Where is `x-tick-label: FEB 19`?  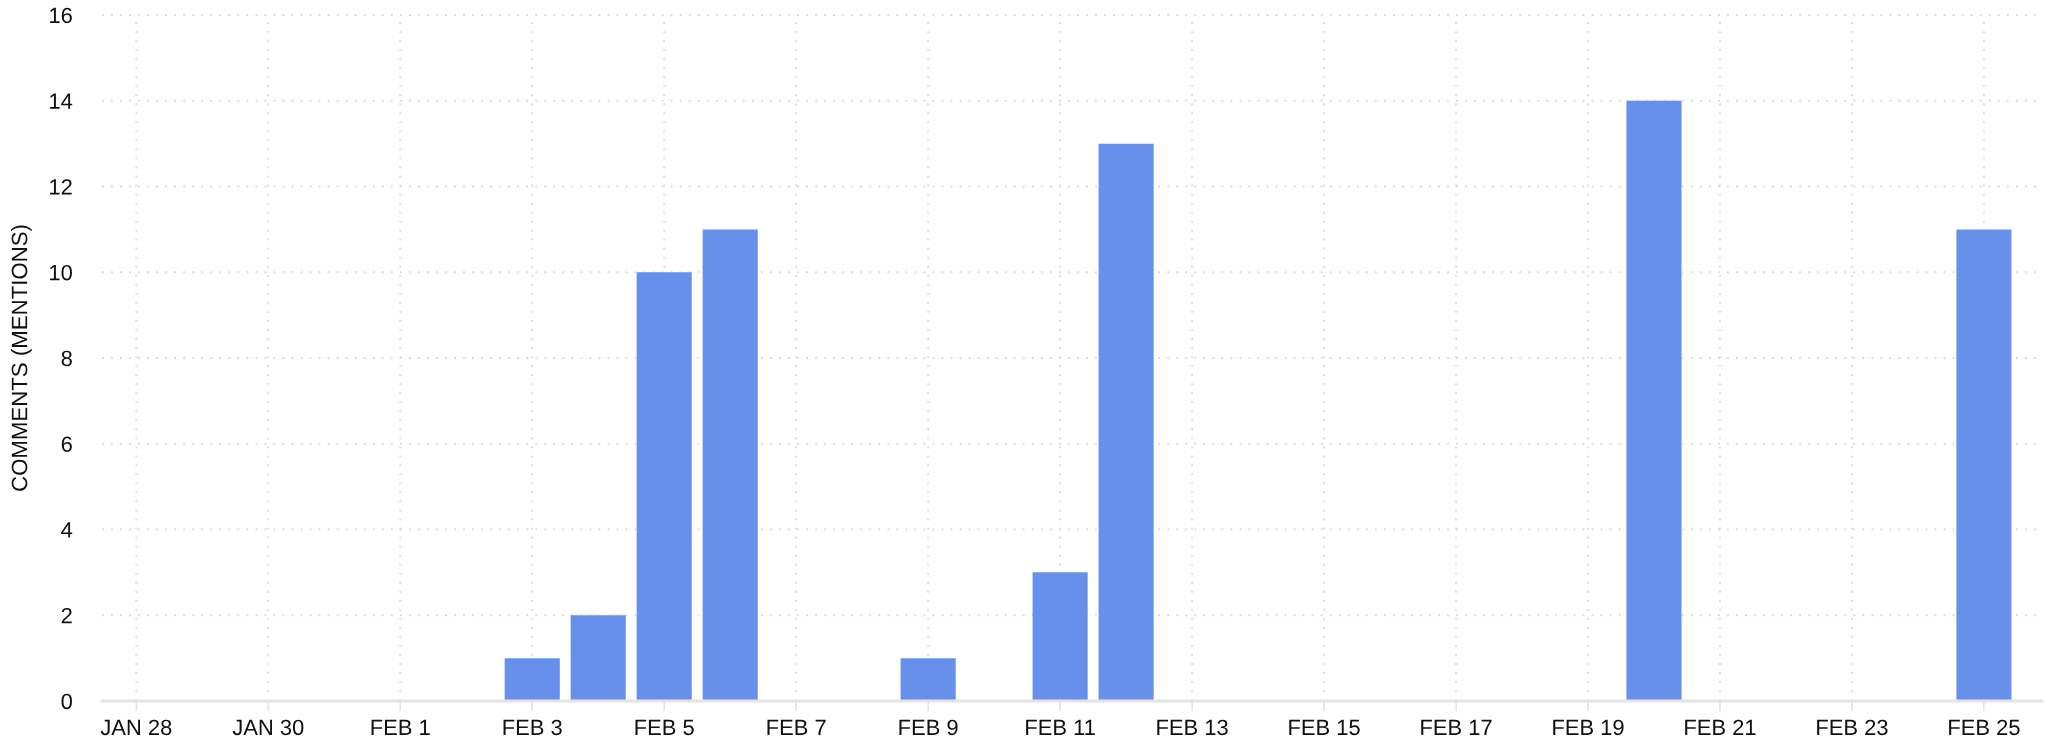
x-tick-label: FEB 19 is located at coordinates (1588, 727).